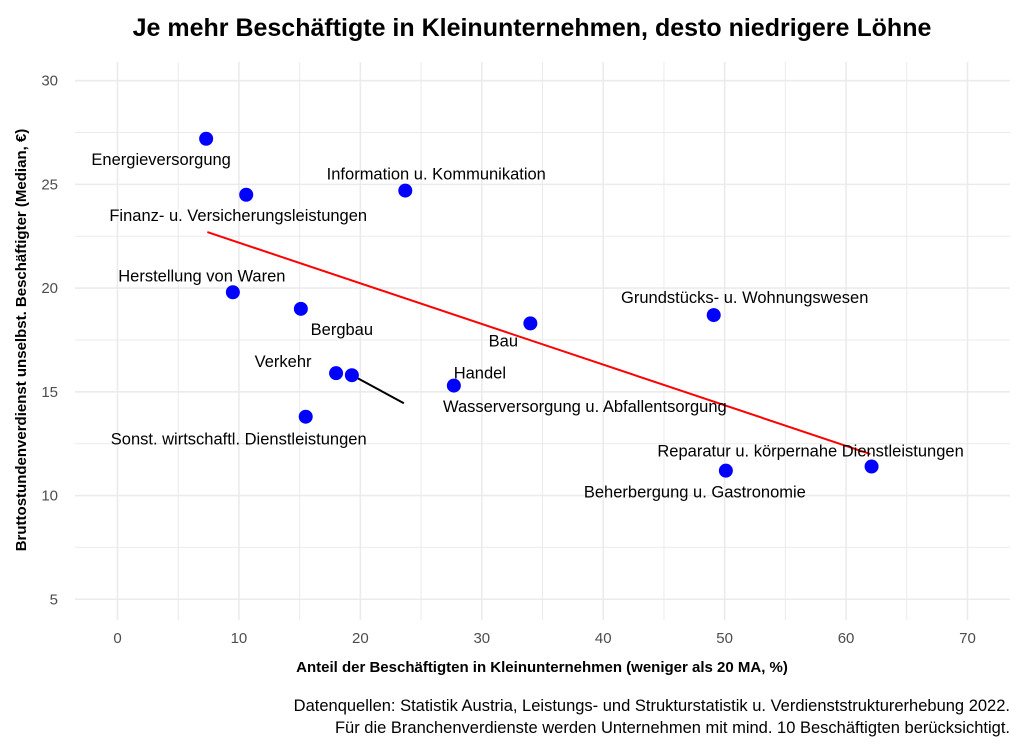  I want to click on point-label: Energieversorgung, so click(160, 160).